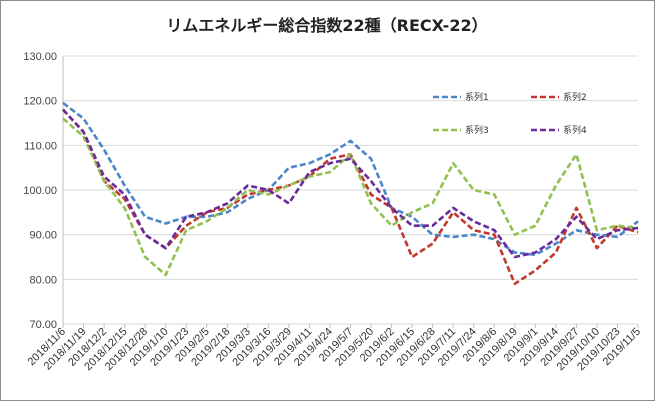 Image resolution: width=655 pixels, height=401 pixels. Describe the element at coordinates (510, 113) in the screenshot. I see `legend: 系列1 系列2 系列3 系列4` at that location.